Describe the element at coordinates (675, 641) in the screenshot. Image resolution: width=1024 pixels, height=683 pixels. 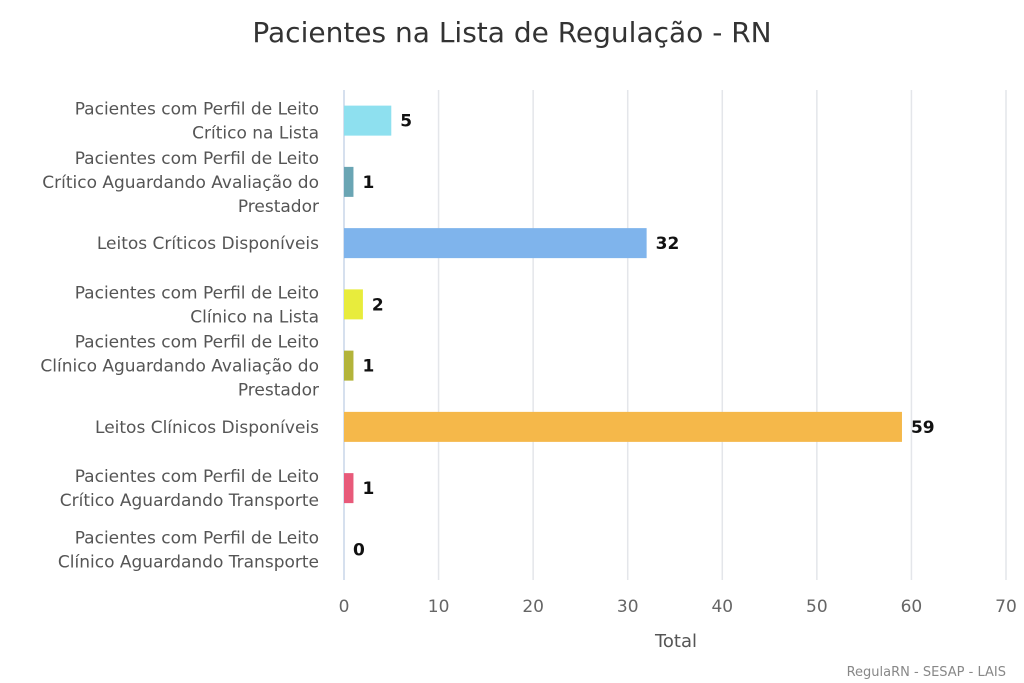
I see `x-axis-title: Total` at that location.